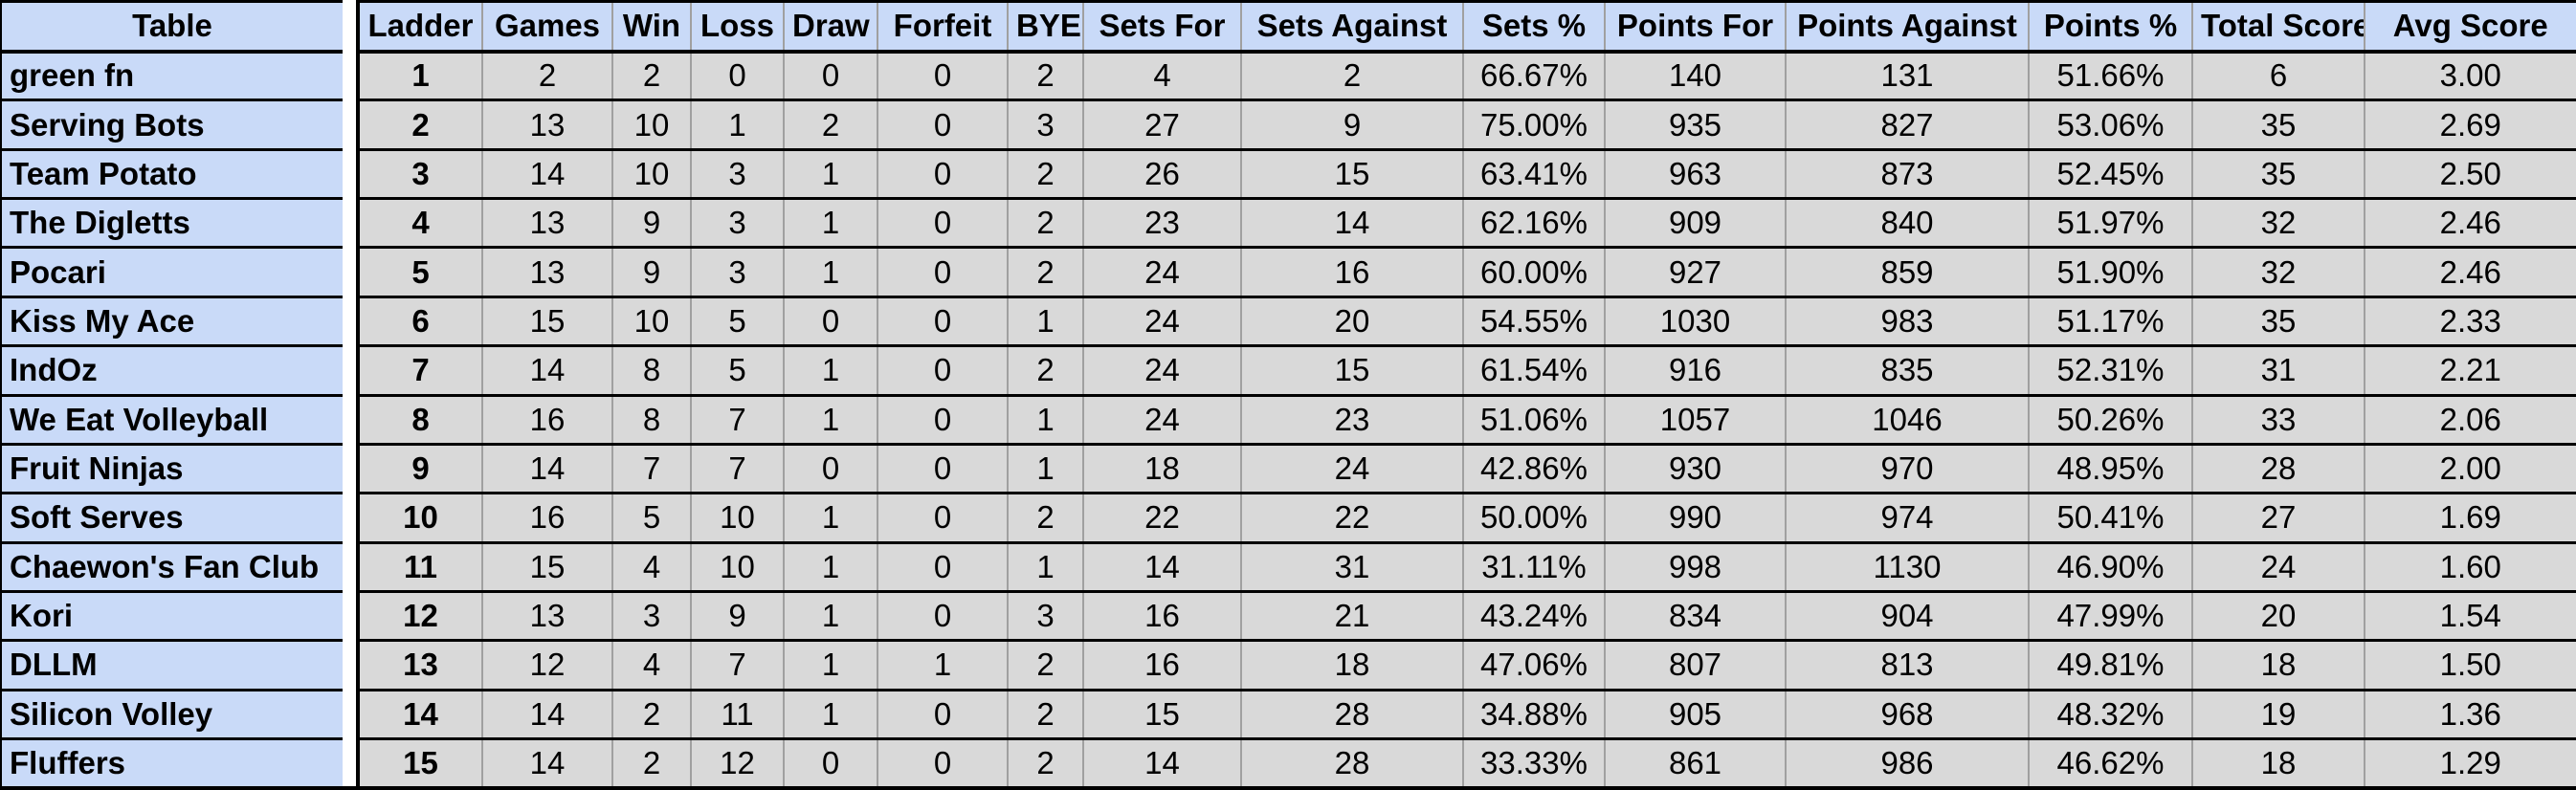  What do you see at coordinates (2111, 665) in the screenshot?
I see `points-pct-cell: 49.81%` at bounding box center [2111, 665].